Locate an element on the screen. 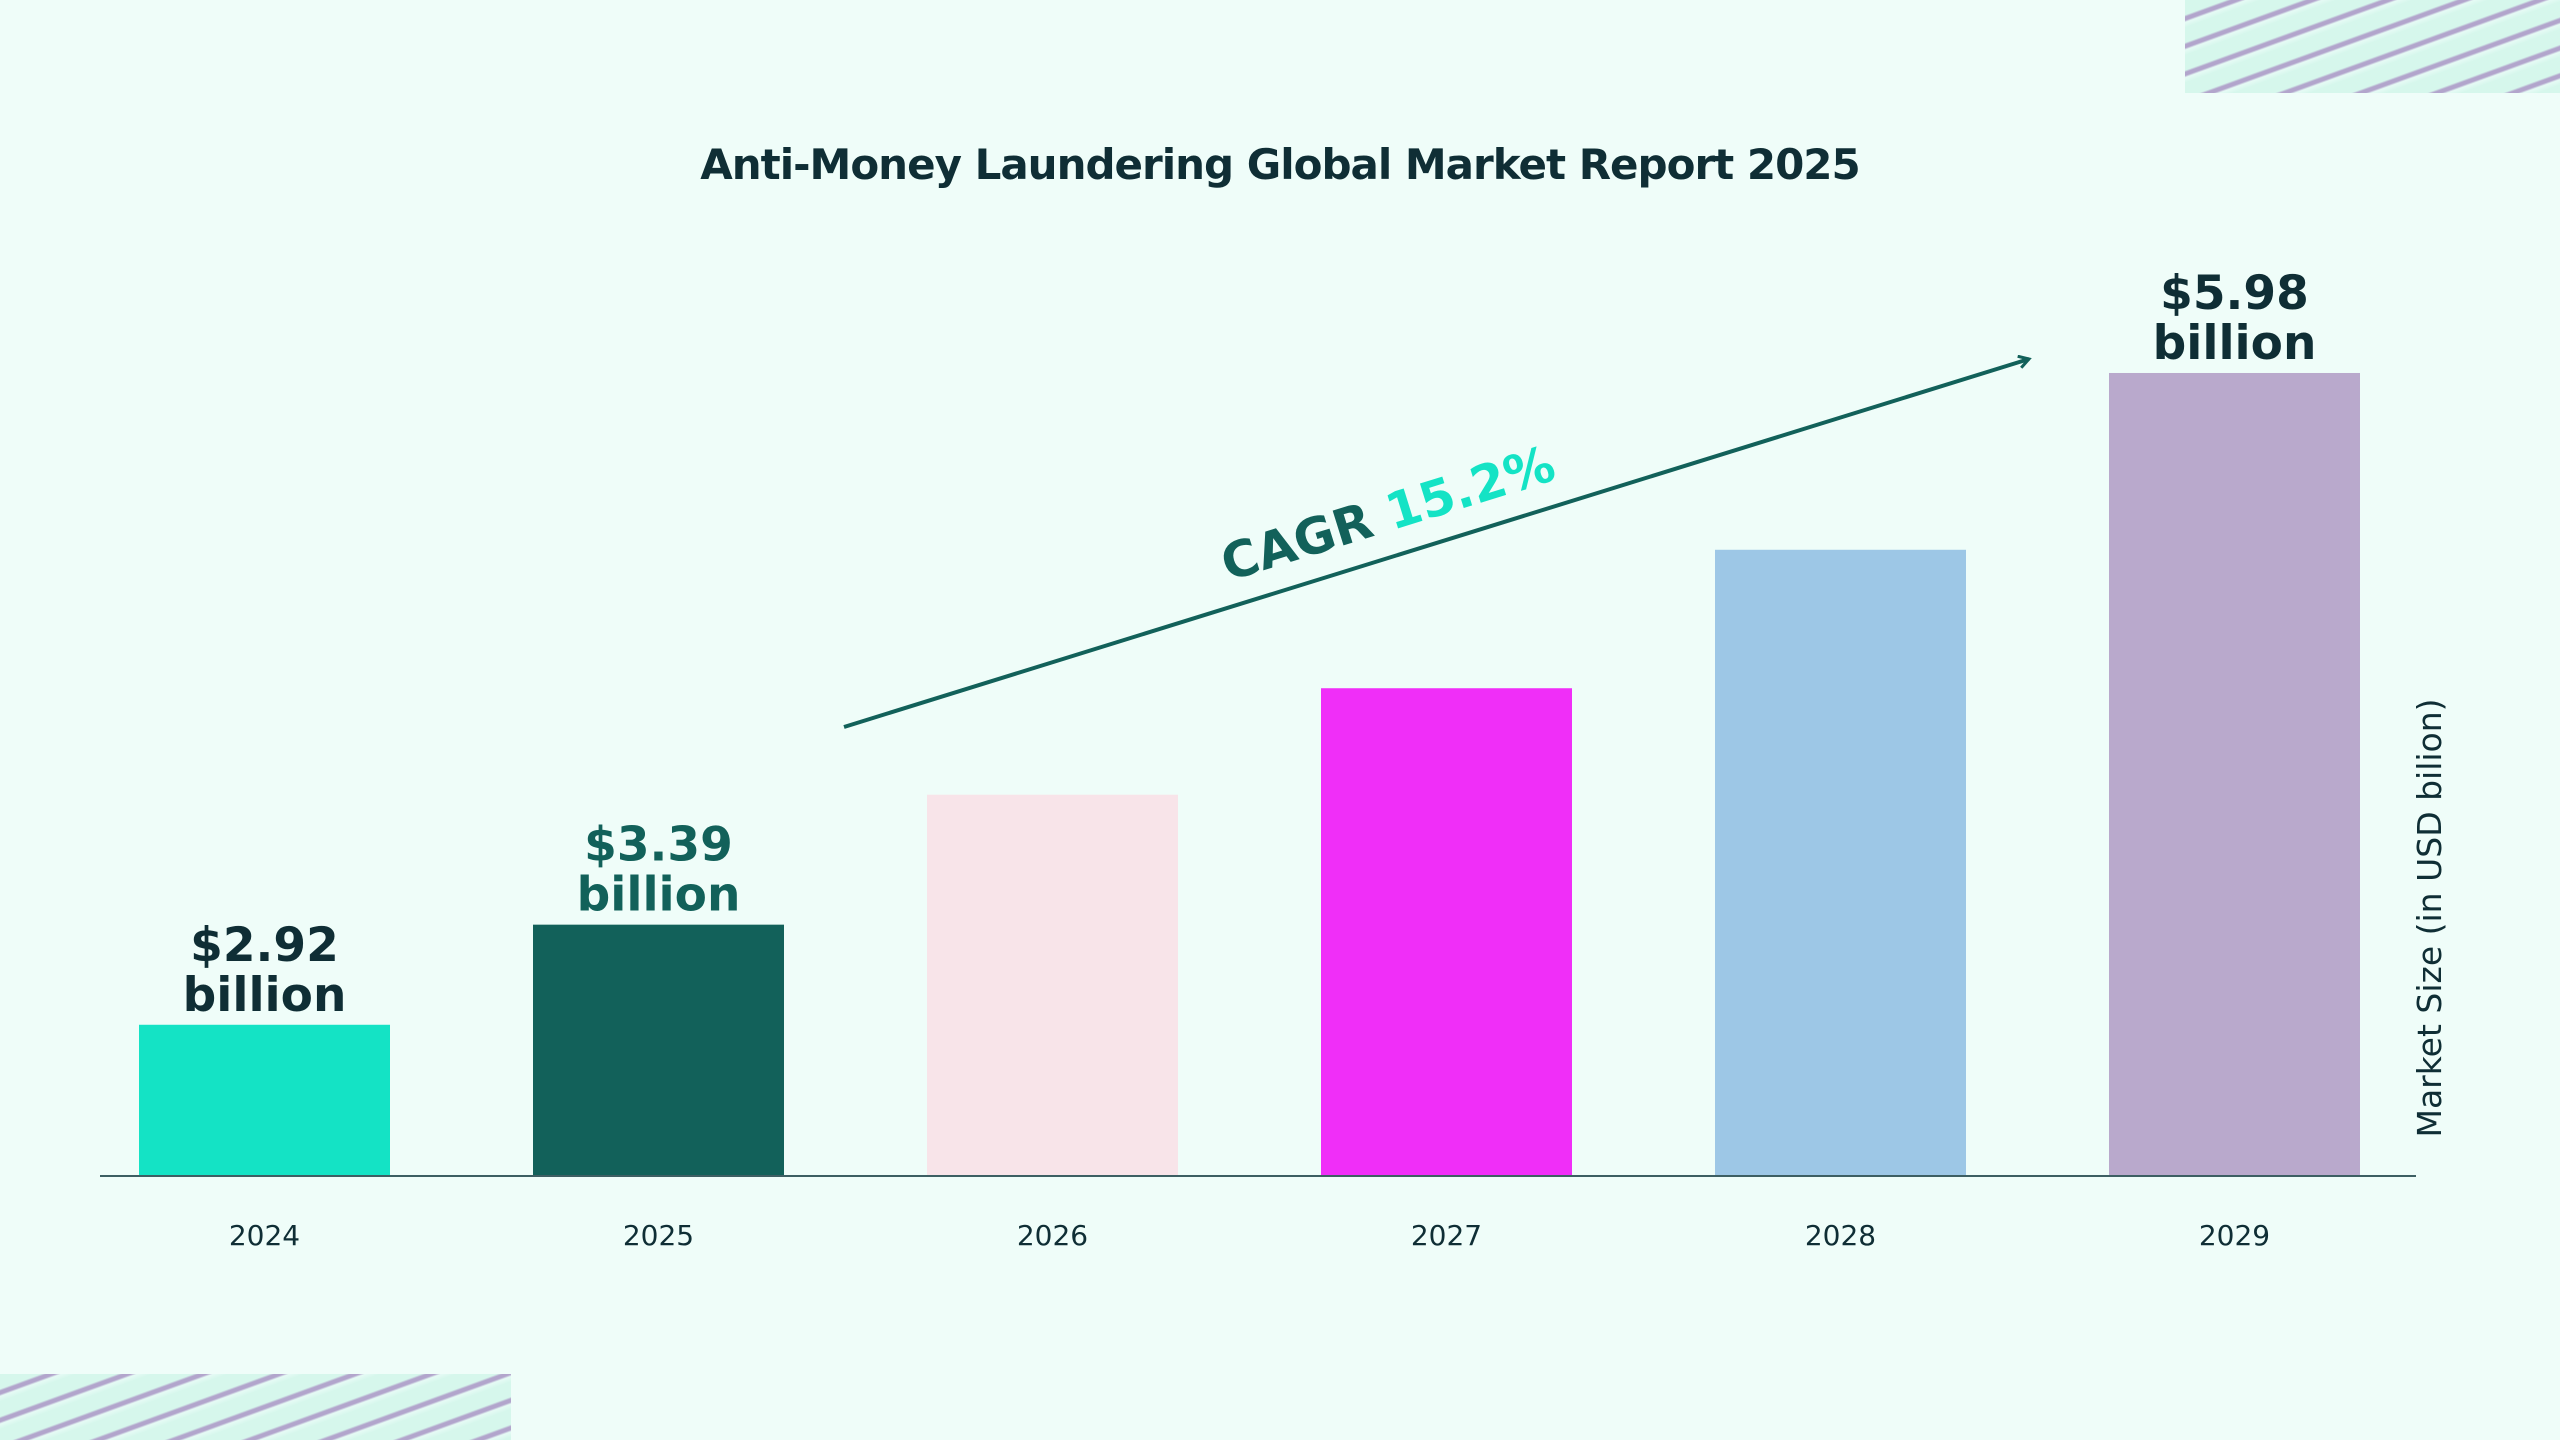 The image size is (2560, 1440). x-tick-label: 2029 is located at coordinates (2234, 1235).